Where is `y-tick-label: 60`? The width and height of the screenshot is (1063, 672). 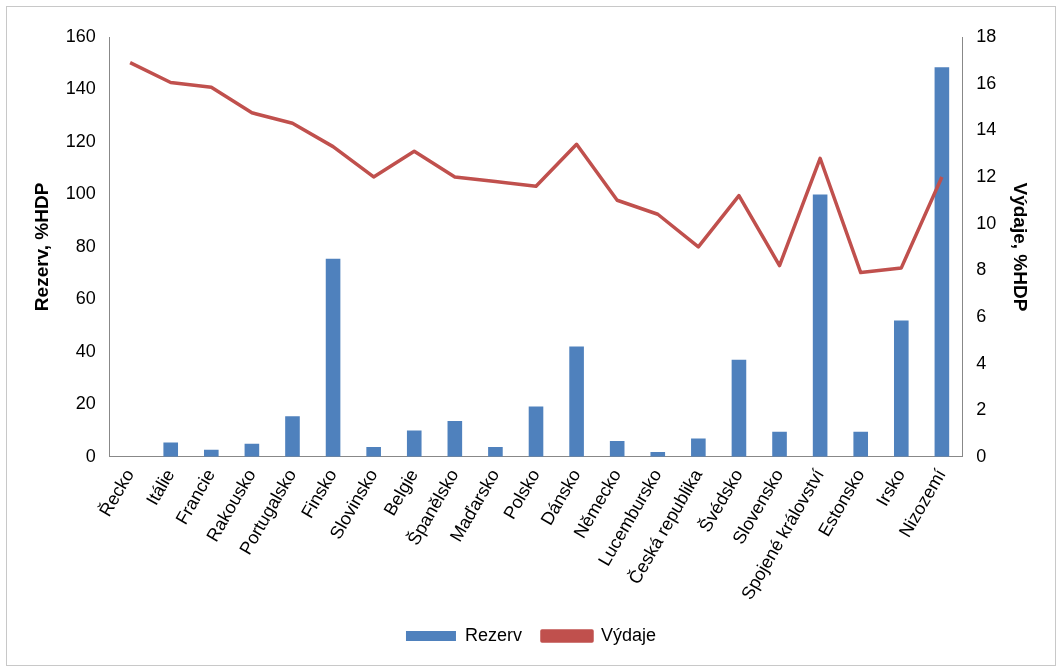
y-tick-label: 60 is located at coordinates (85, 298).